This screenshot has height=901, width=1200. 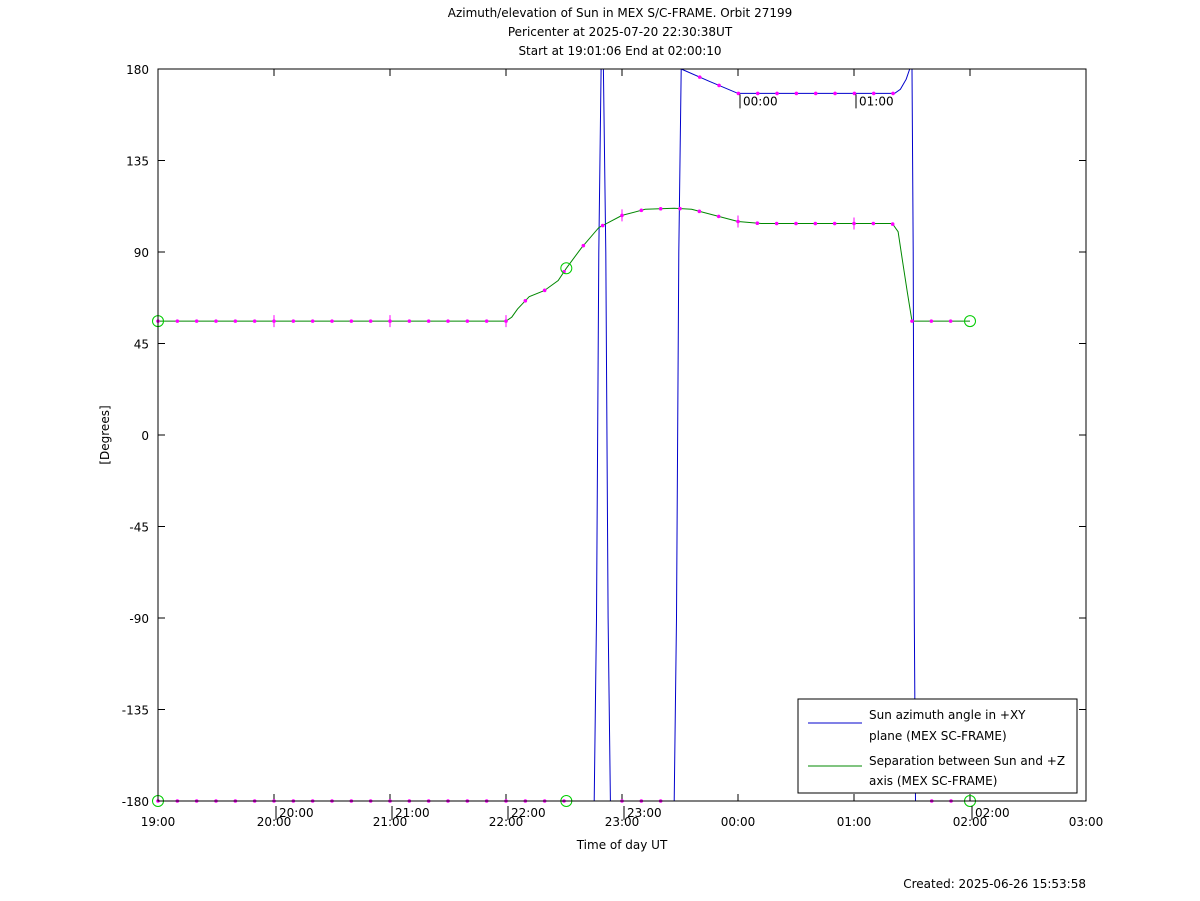 I want to click on y-tick-label: -45, so click(x=139, y=528).